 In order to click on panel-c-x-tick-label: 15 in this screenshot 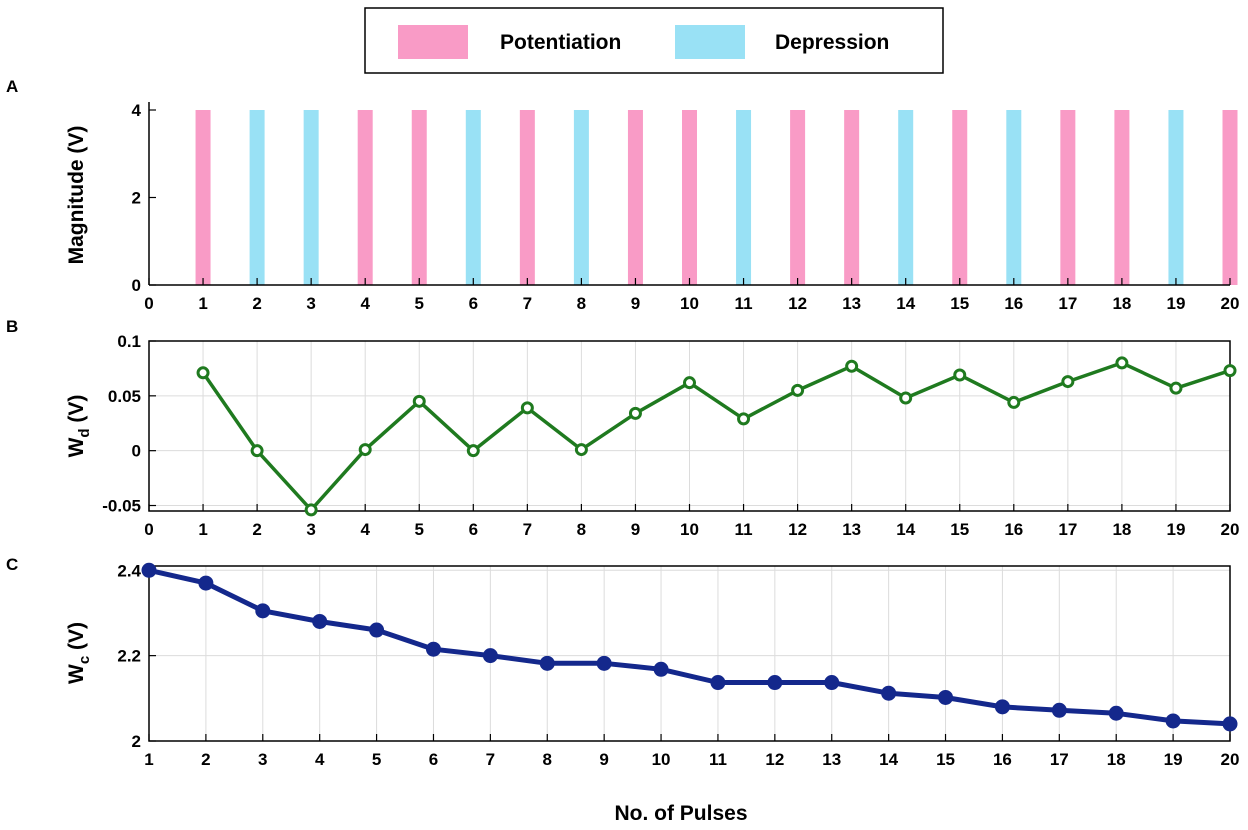, I will do `click(945, 759)`.